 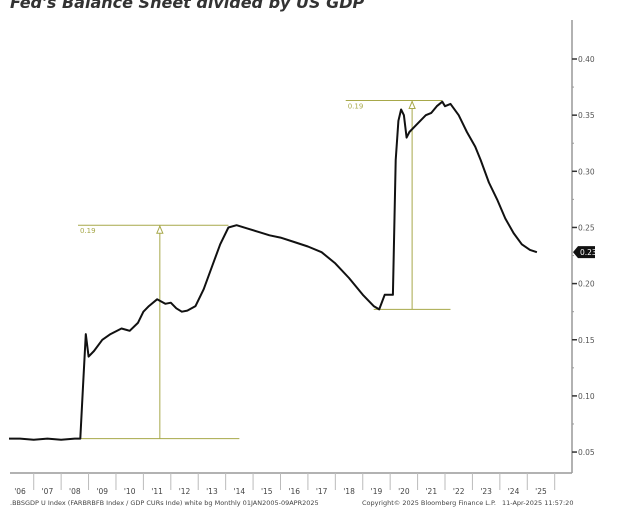 I want to click on y-tick-label: 0.20, so click(x=586, y=284).